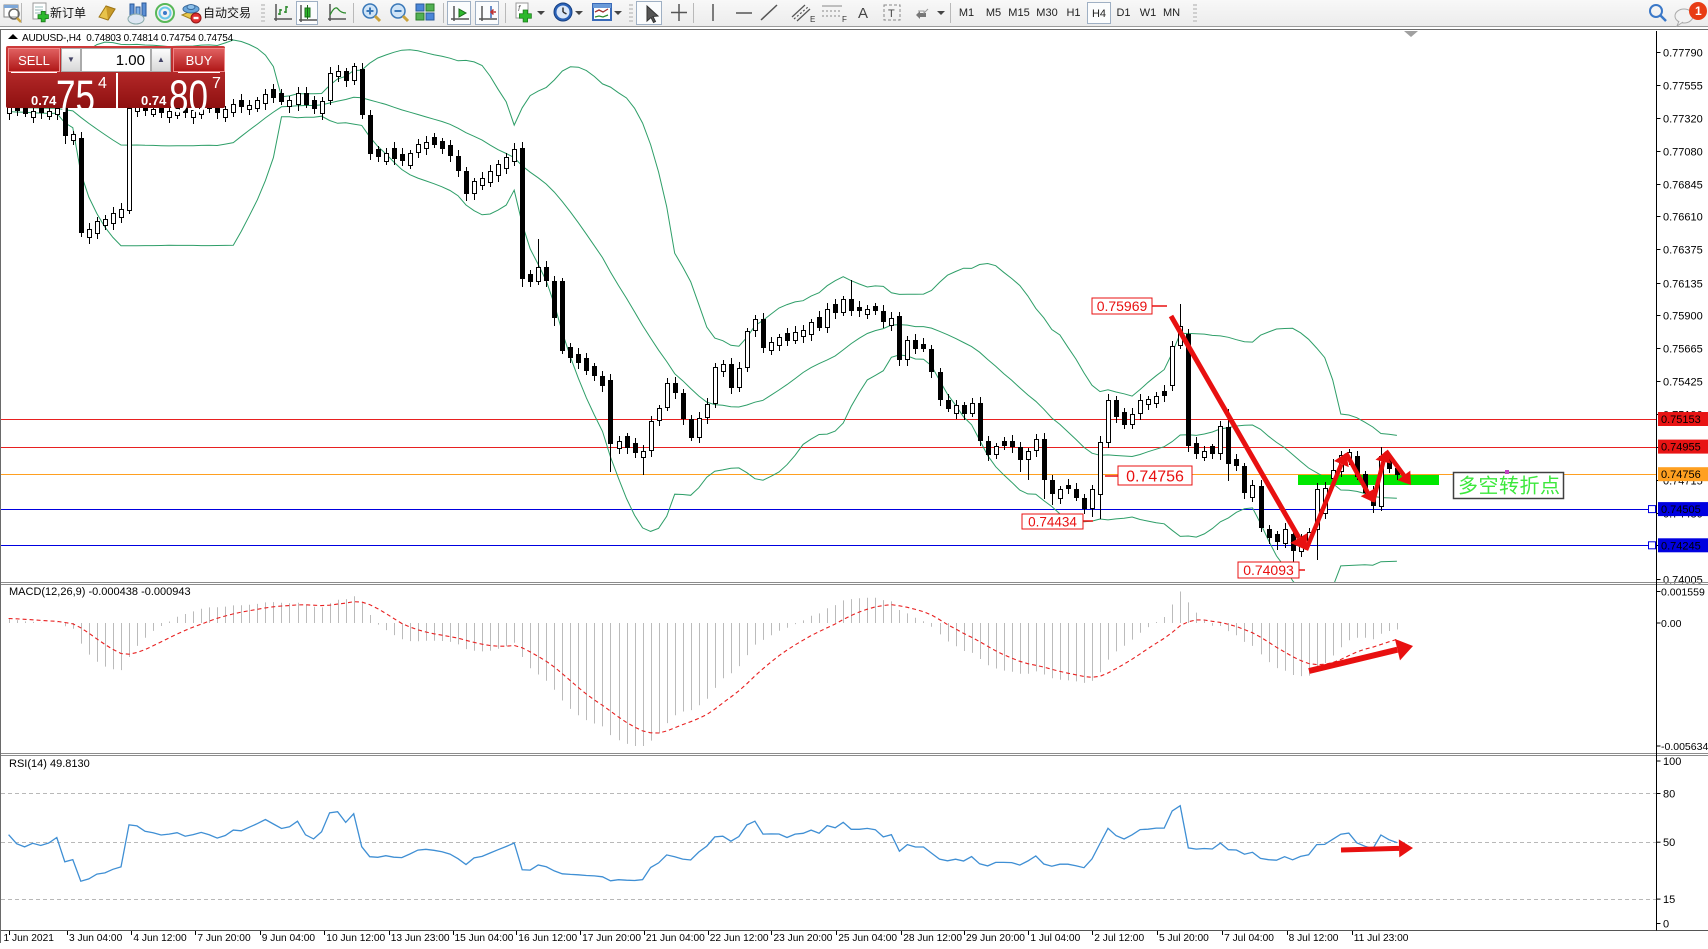 Image resolution: width=1708 pixels, height=949 pixels. What do you see at coordinates (1119, 938) in the screenshot?
I see `svg-text: 2 Jul 12:00` at bounding box center [1119, 938].